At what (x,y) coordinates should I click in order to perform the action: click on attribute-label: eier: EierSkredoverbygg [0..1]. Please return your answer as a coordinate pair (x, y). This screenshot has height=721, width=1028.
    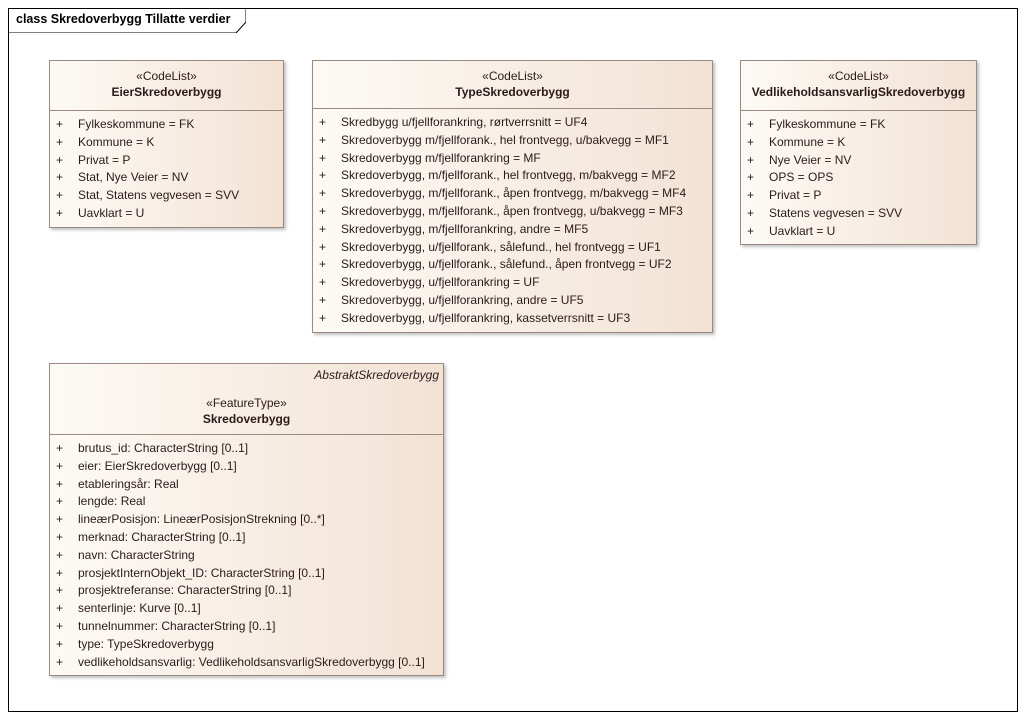
    Looking at the image, I should click on (157, 465).